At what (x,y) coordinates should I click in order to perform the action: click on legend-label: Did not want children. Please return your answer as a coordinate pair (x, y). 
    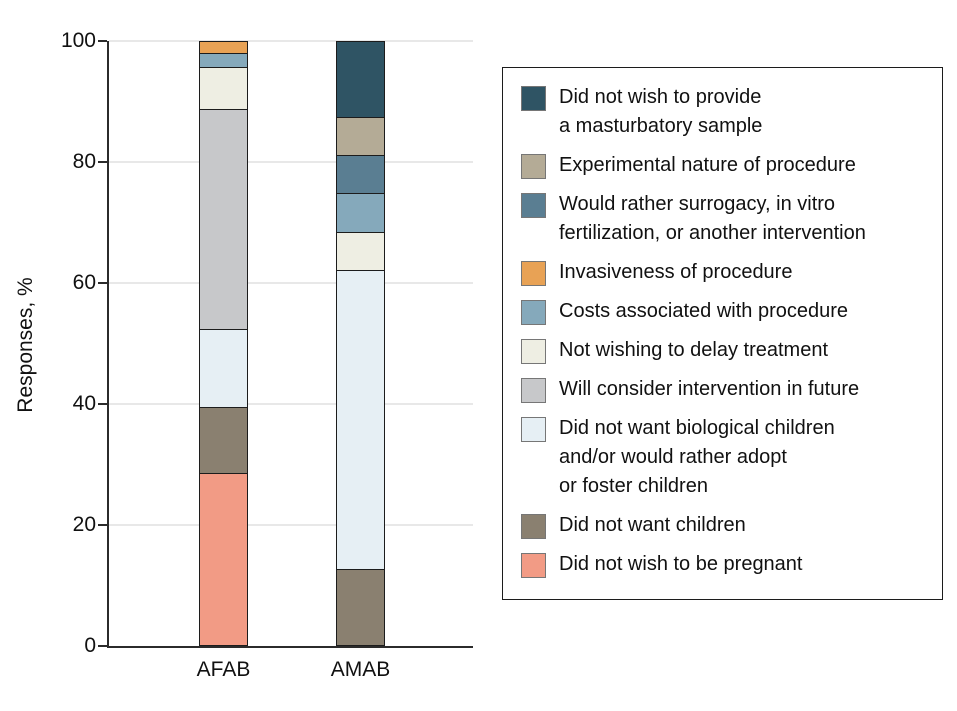
    Looking at the image, I should click on (652, 525).